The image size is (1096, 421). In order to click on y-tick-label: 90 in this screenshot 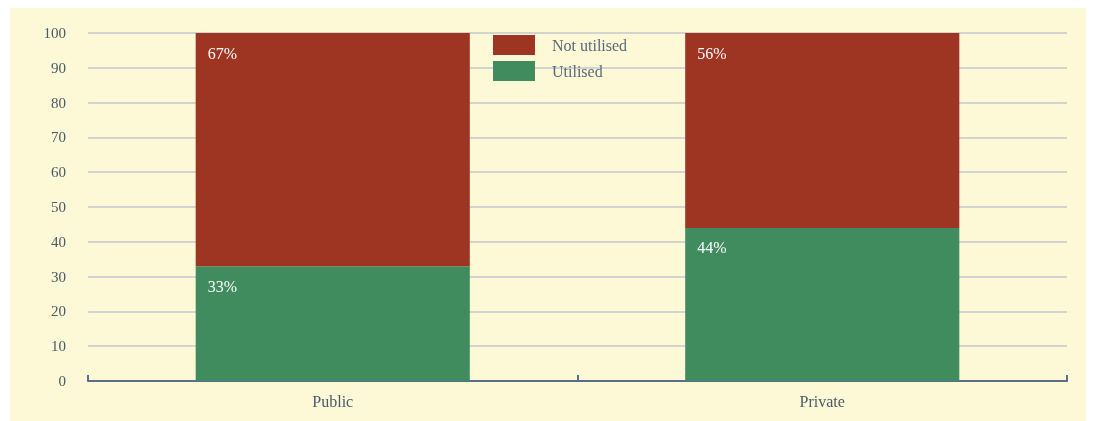, I will do `click(58, 67)`.